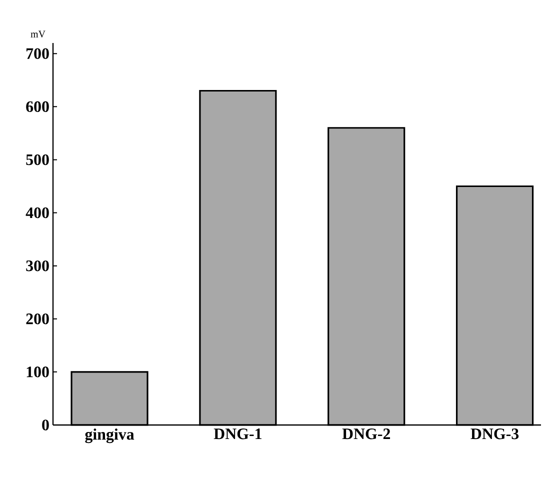 Image resolution: width=543 pixels, height=486 pixels. What do you see at coordinates (37, 372) in the screenshot?
I see `y-tick-label: 100` at bounding box center [37, 372].